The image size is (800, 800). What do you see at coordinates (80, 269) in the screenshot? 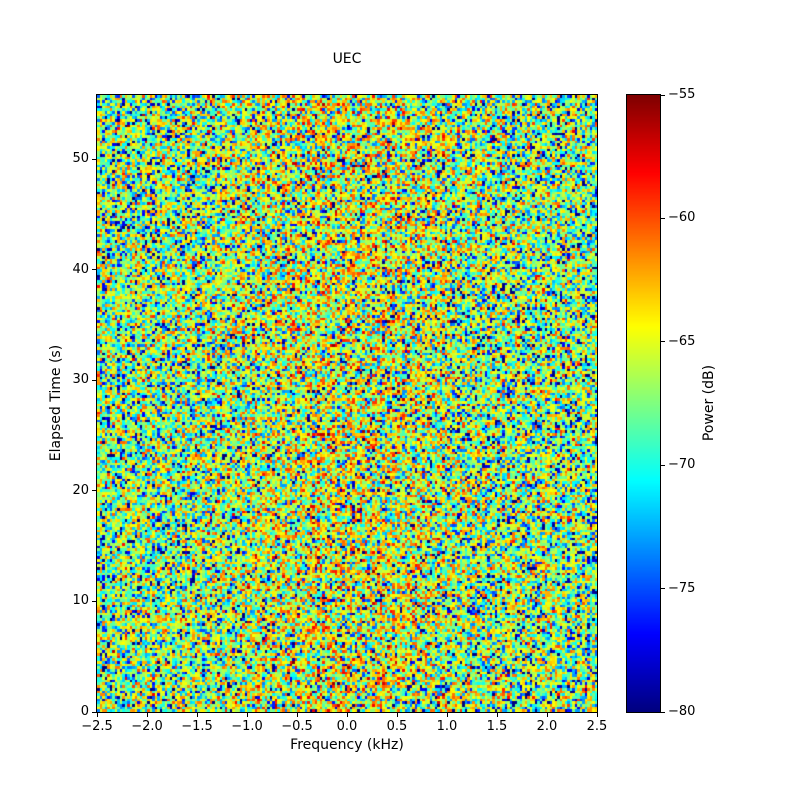
I see `y-tick-label: 40` at bounding box center [80, 269].